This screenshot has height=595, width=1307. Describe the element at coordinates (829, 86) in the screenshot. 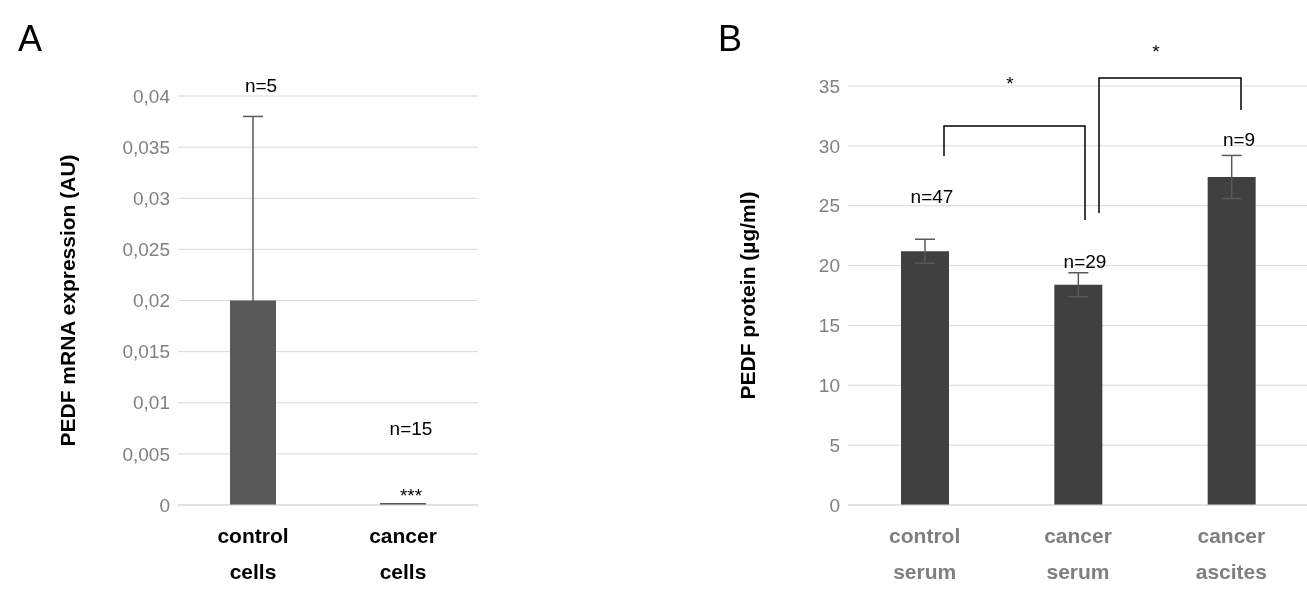

I see `y-tick-label: 35` at that location.